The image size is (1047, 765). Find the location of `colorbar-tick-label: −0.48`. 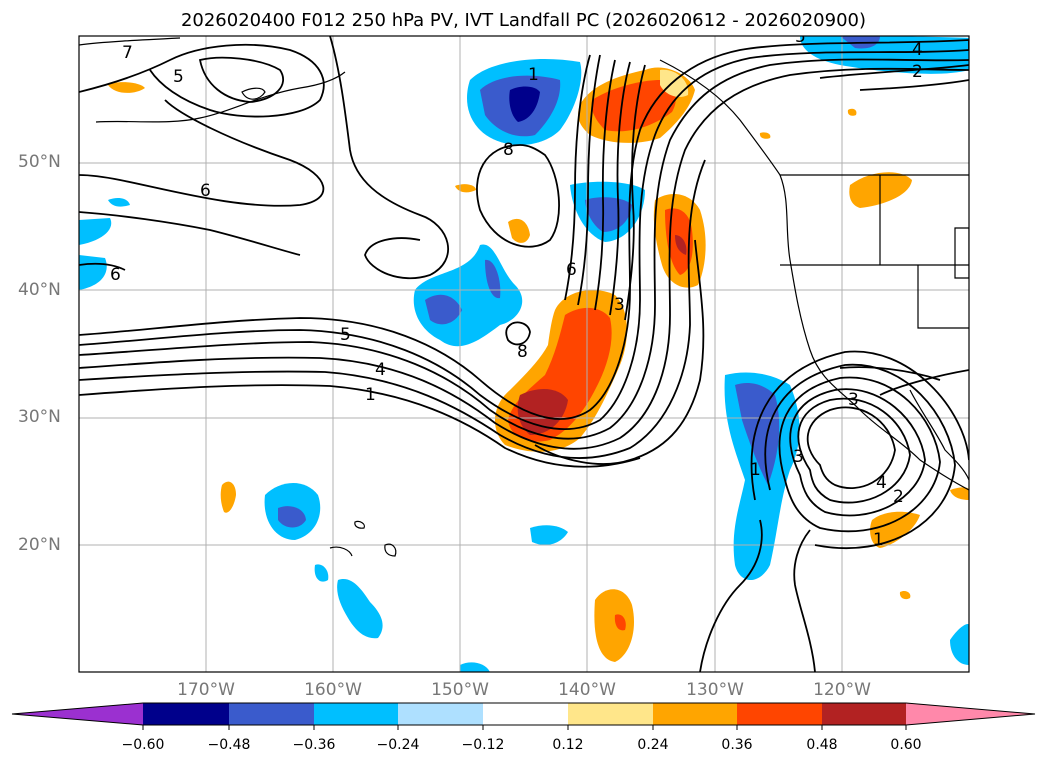

colorbar-tick-label: −0.48 is located at coordinates (229, 745).